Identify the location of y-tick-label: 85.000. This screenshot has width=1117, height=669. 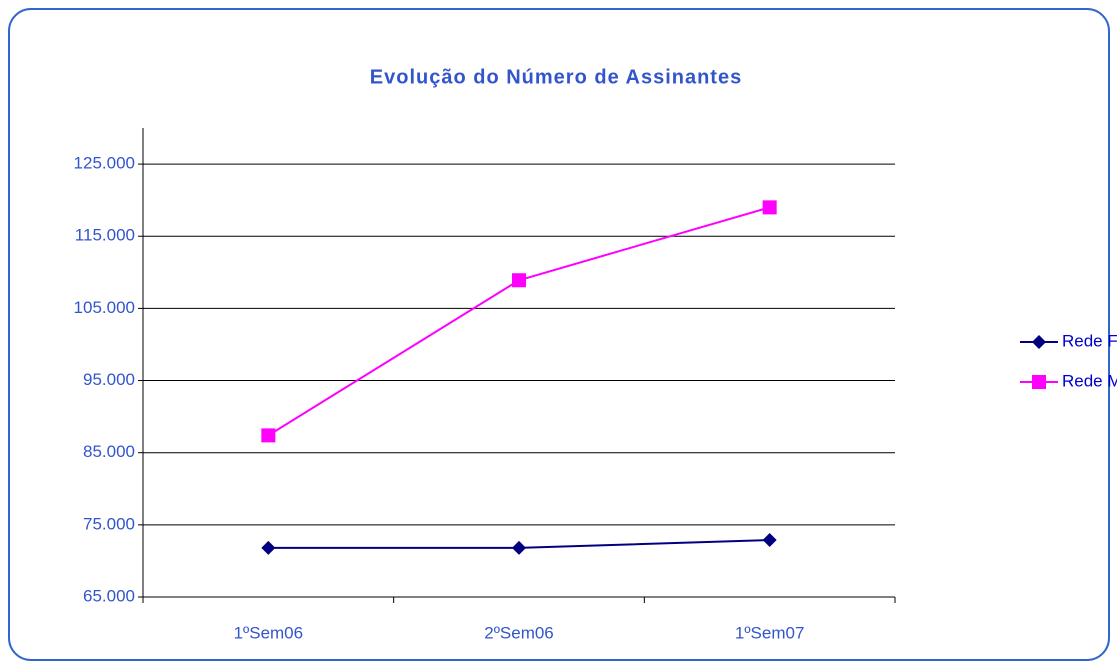
(109, 451).